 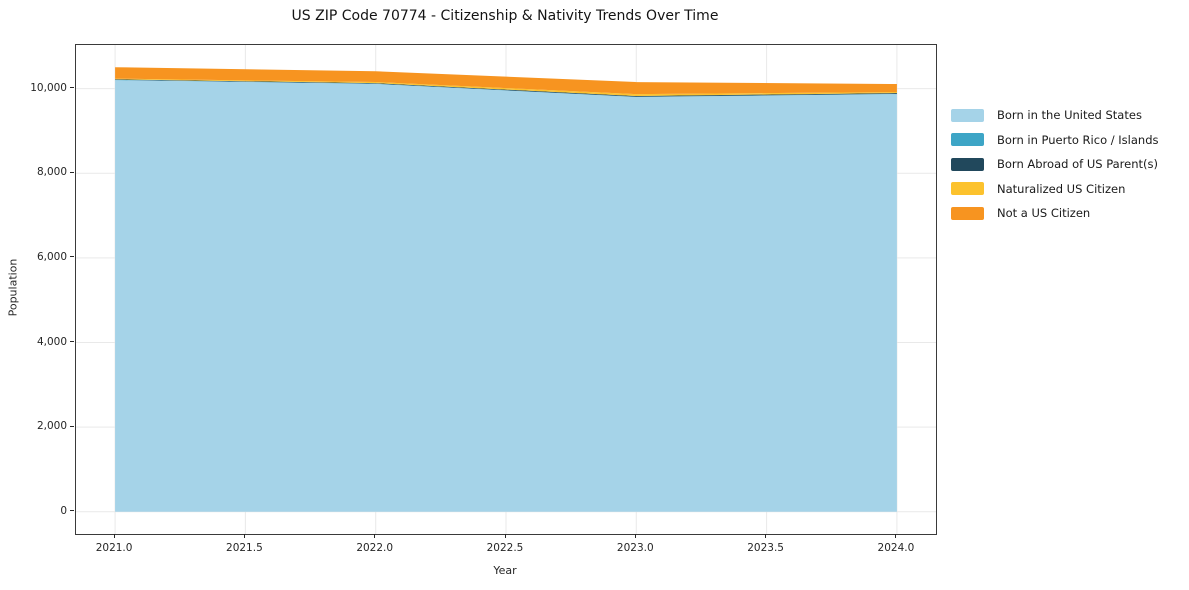 What do you see at coordinates (48, 87) in the screenshot?
I see `y-tick-label: 10,000` at bounding box center [48, 87].